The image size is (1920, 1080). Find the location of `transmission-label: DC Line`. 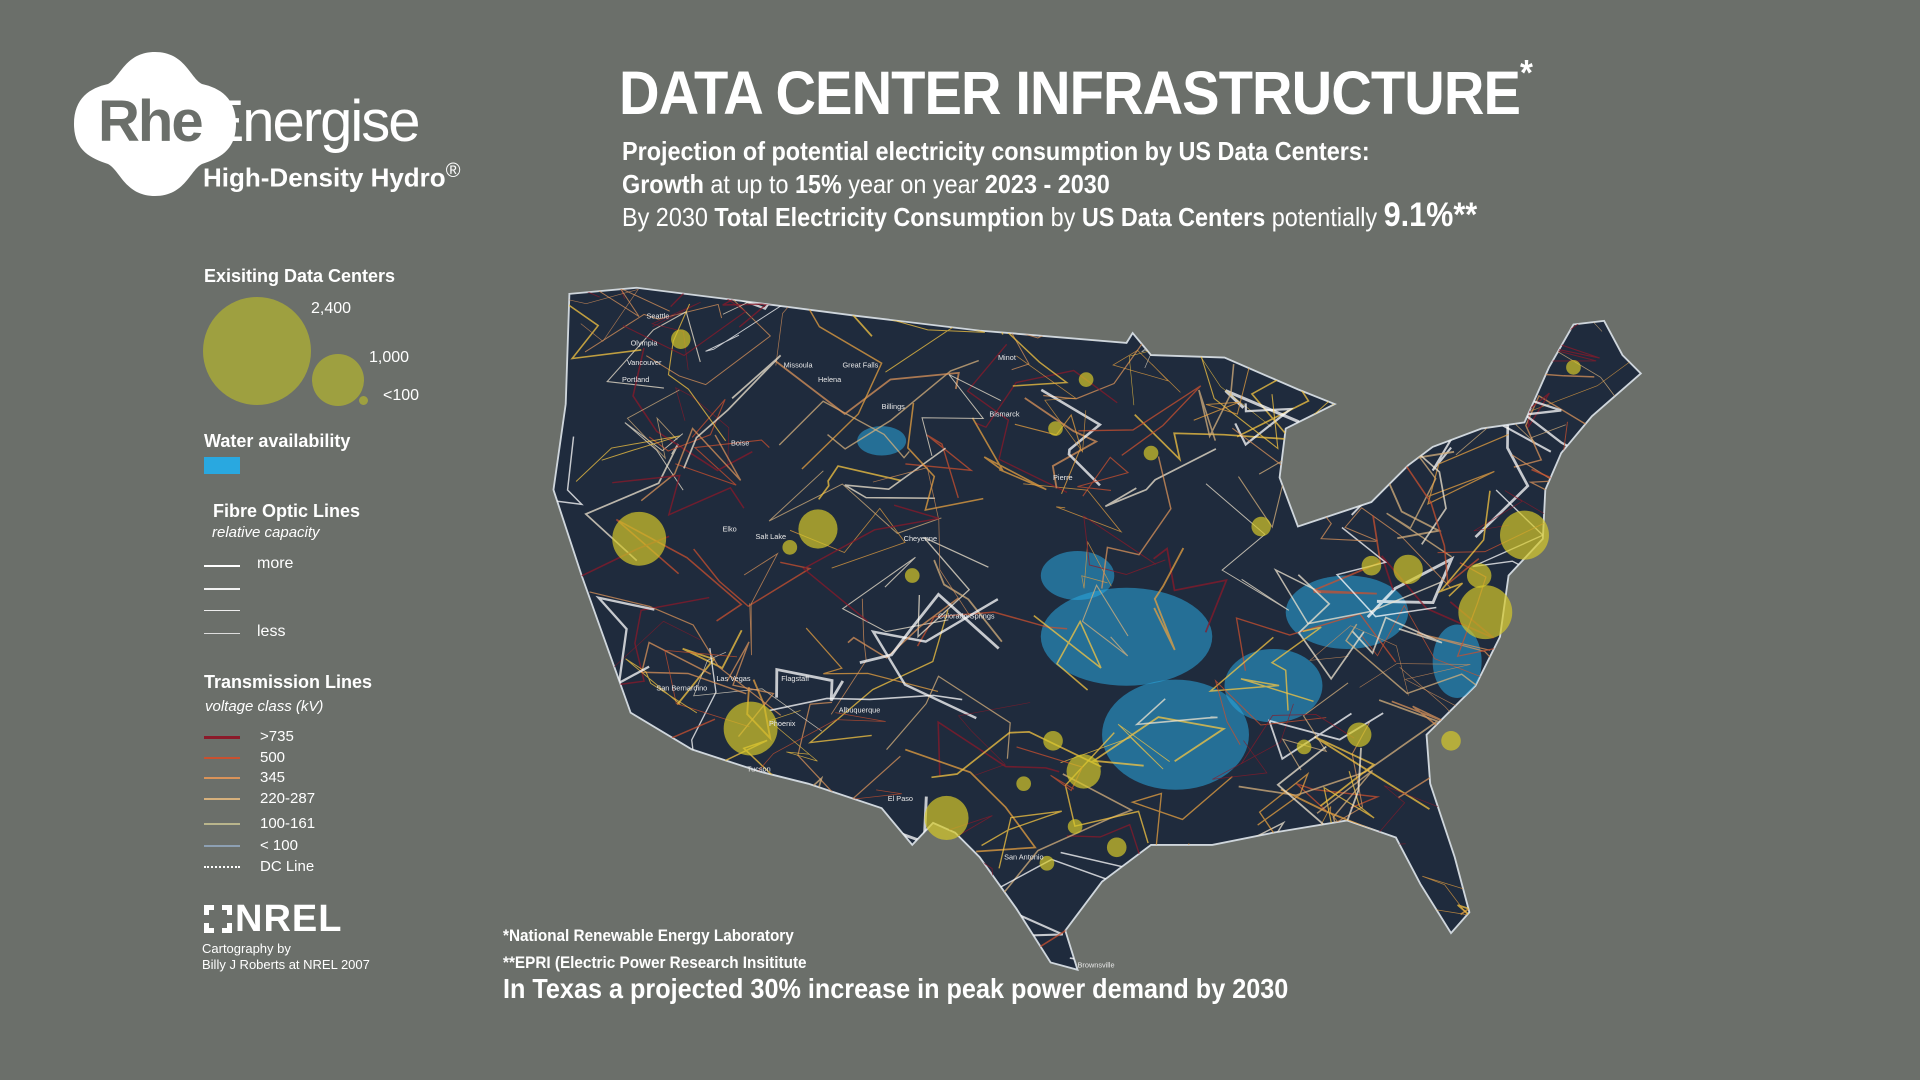

transmission-label: DC Line is located at coordinates (287, 866).